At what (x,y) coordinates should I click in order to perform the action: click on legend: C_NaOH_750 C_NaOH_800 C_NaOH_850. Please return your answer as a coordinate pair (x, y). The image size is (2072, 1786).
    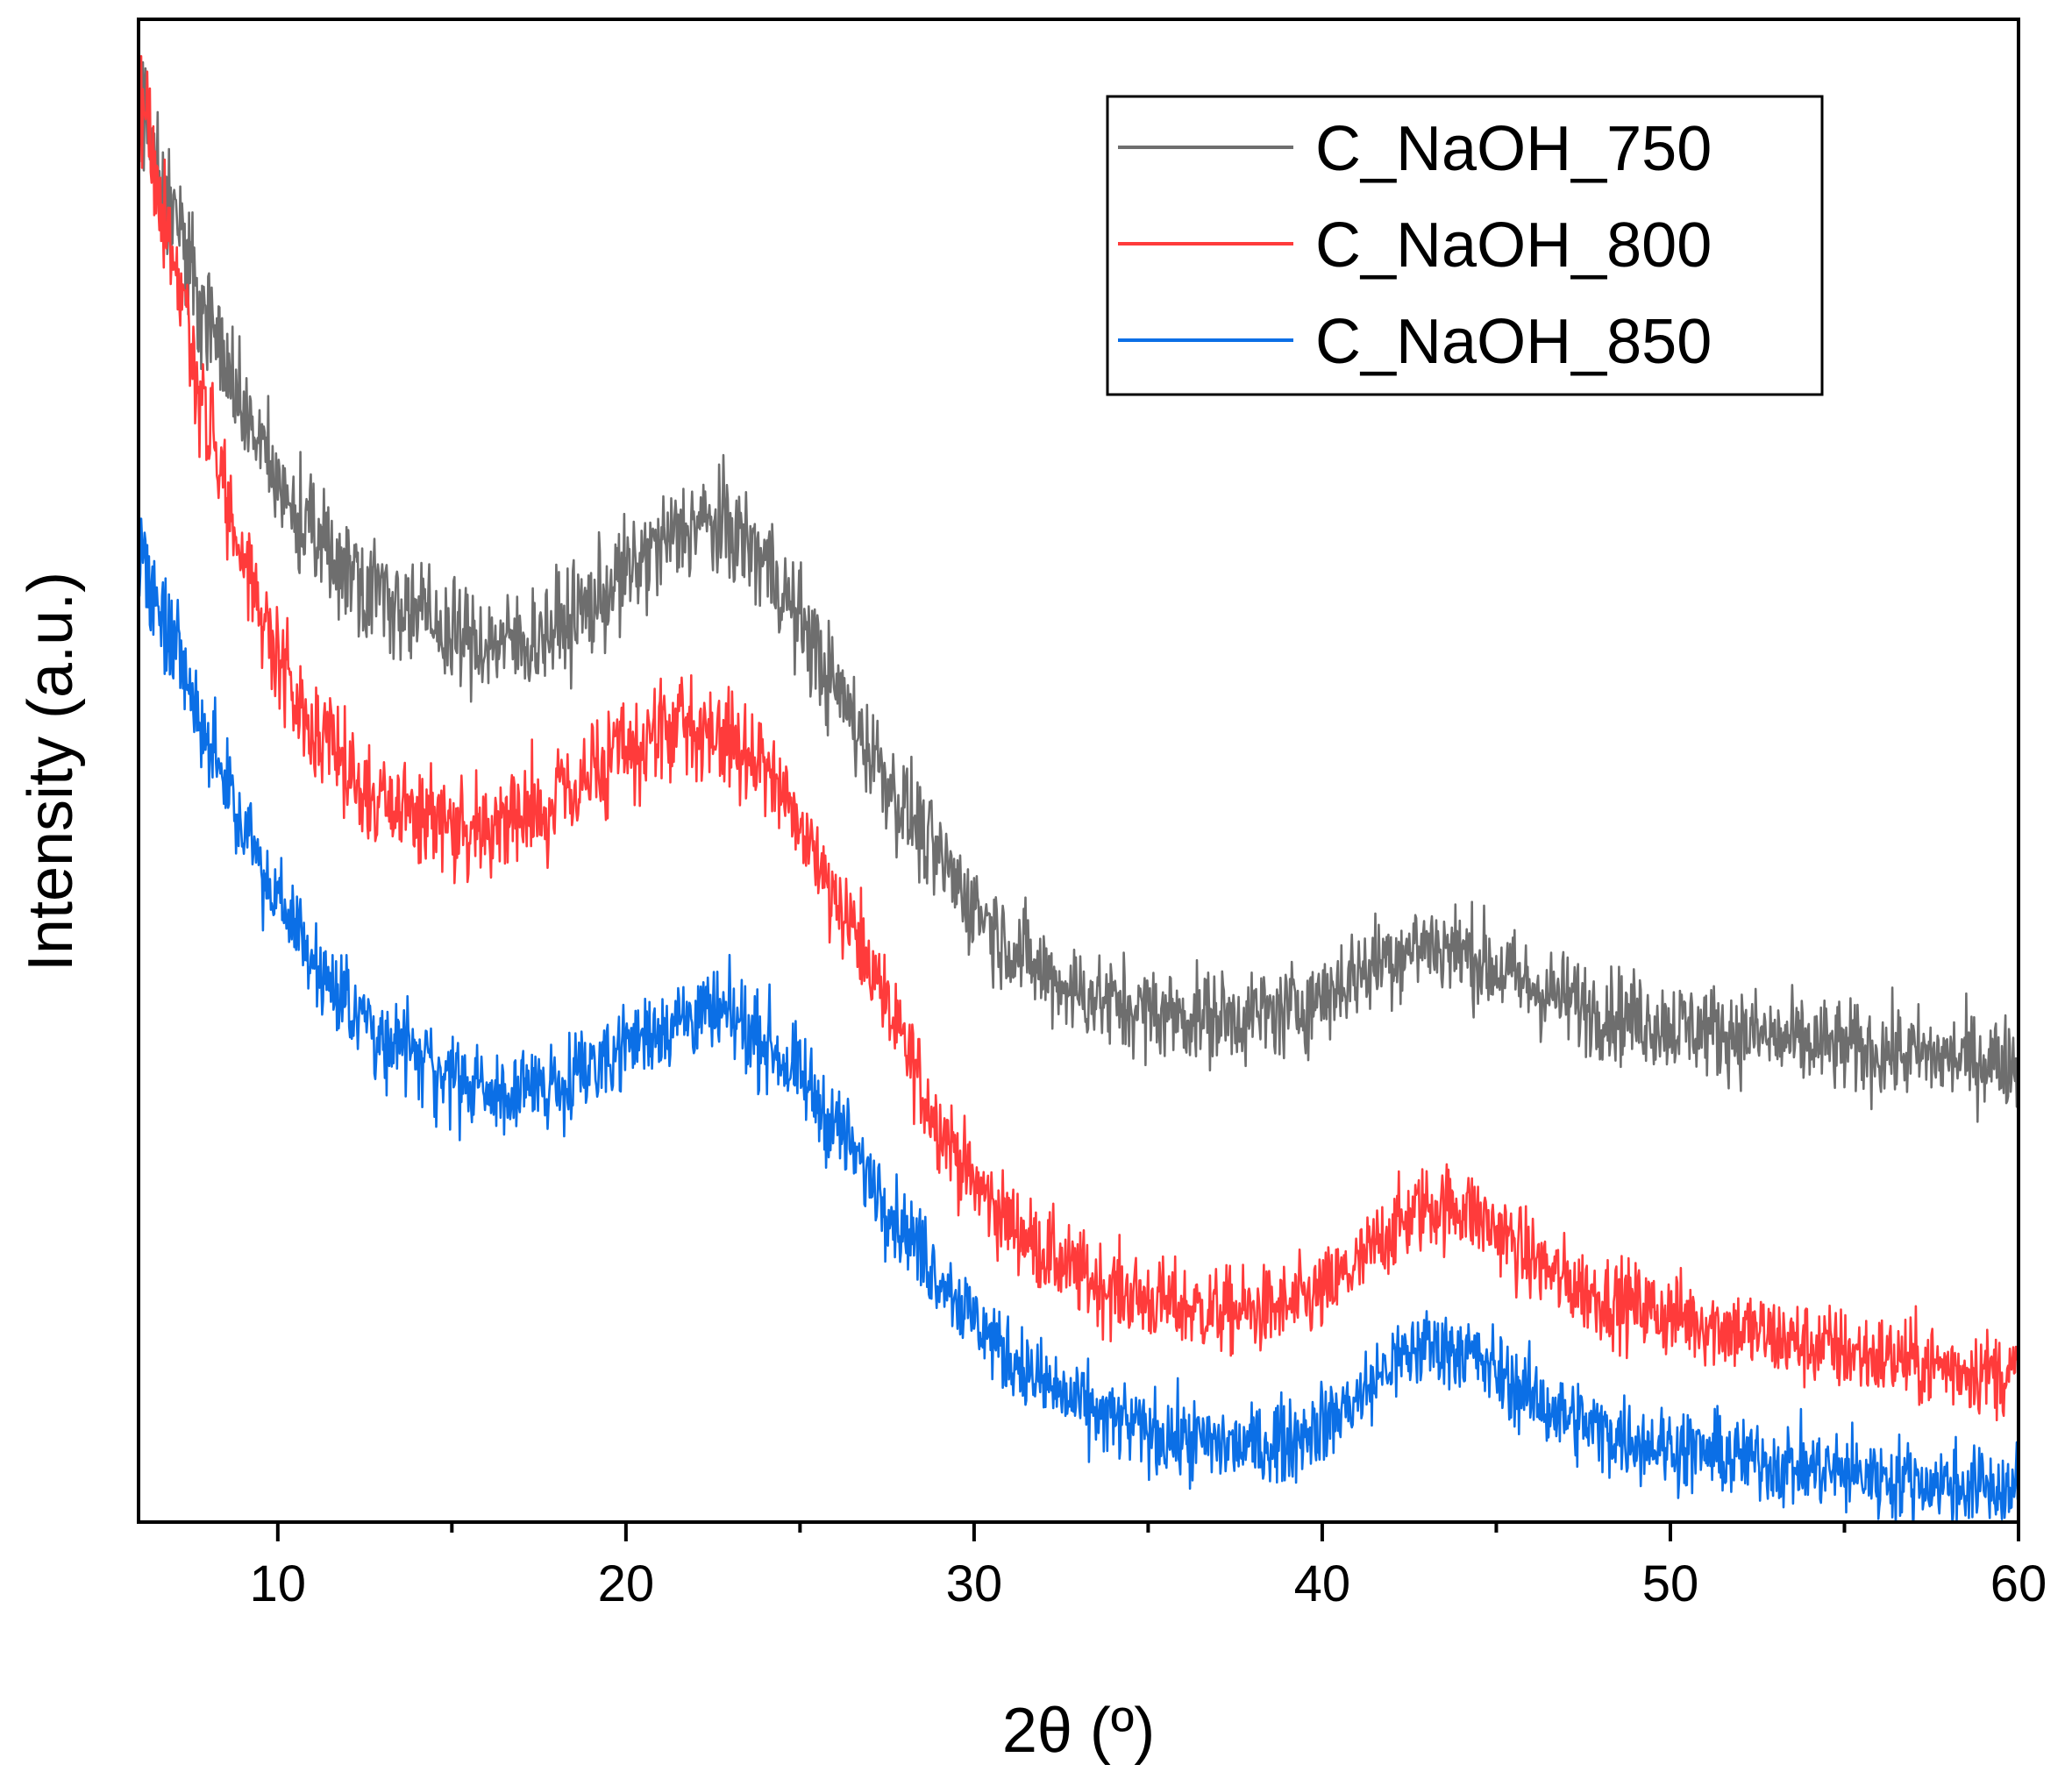
    Looking at the image, I should click on (1465, 245).